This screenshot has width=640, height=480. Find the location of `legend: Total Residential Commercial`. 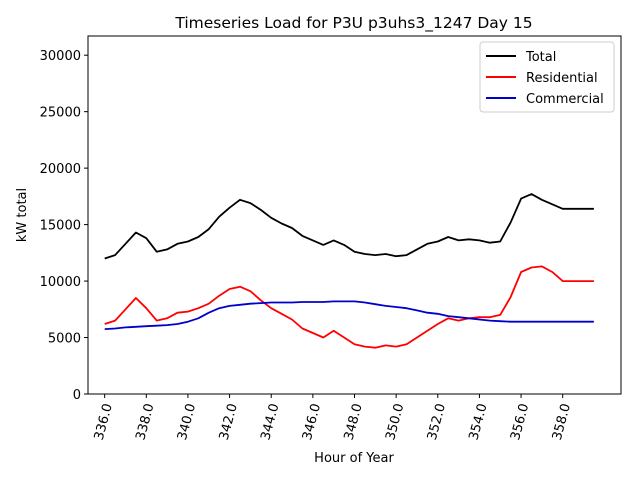

legend: Total Residential Commercial is located at coordinates (547, 77).